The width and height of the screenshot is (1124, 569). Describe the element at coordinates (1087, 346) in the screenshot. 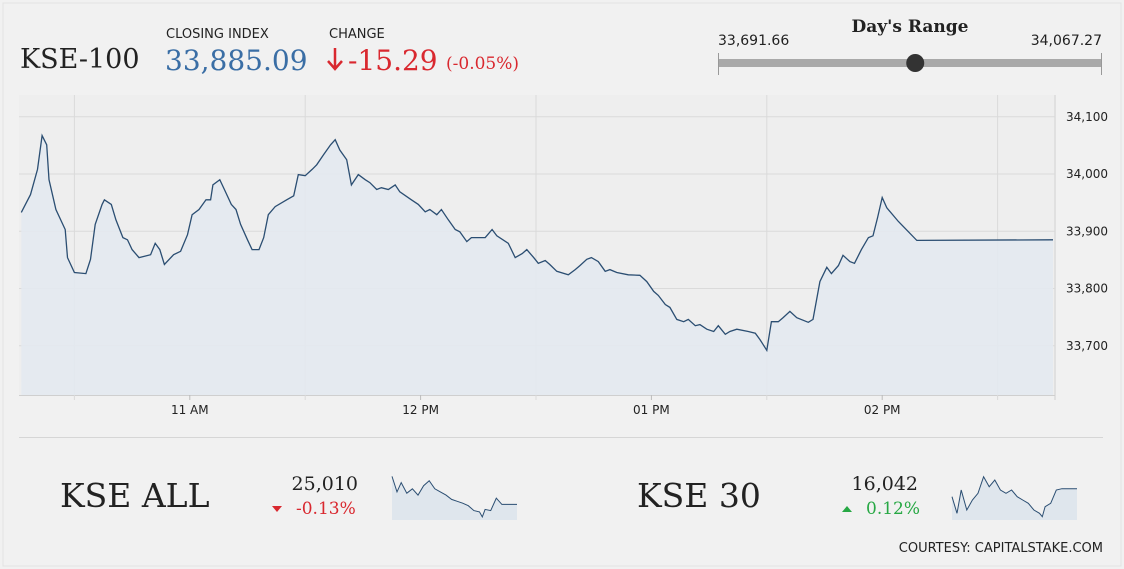

I see `y-tick-label: 33,700` at that location.